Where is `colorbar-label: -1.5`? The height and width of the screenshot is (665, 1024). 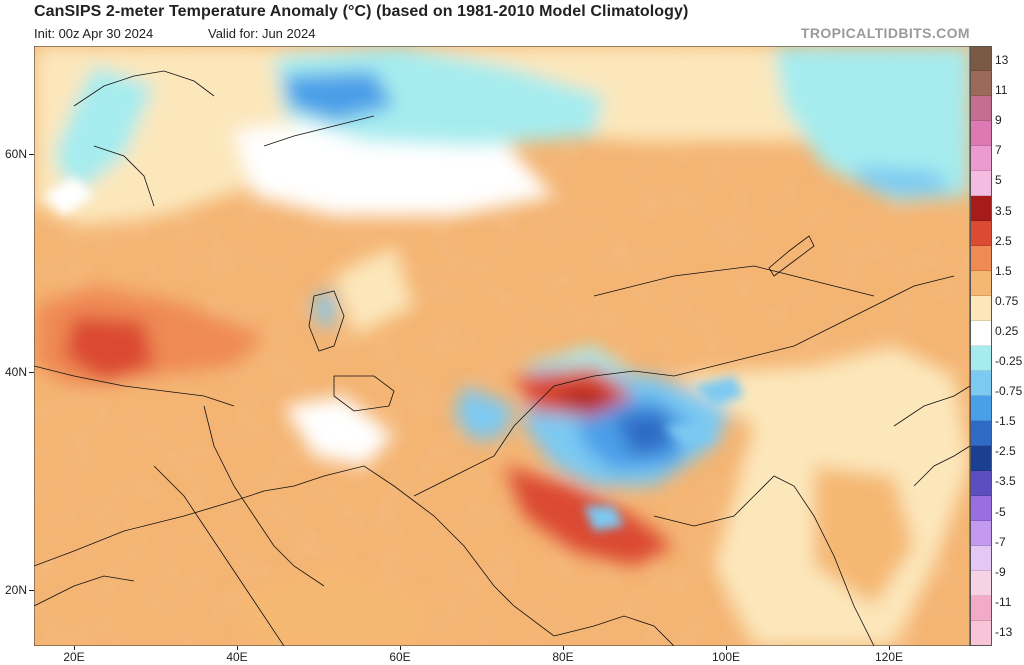
colorbar-label: -1.5 is located at coordinates (1005, 421).